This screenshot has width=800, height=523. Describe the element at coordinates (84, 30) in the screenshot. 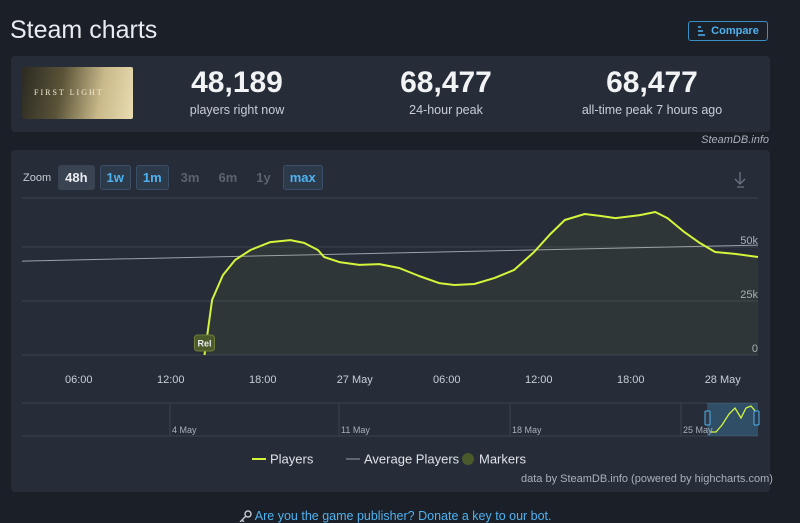

I see `page-title: Steam charts` at that location.